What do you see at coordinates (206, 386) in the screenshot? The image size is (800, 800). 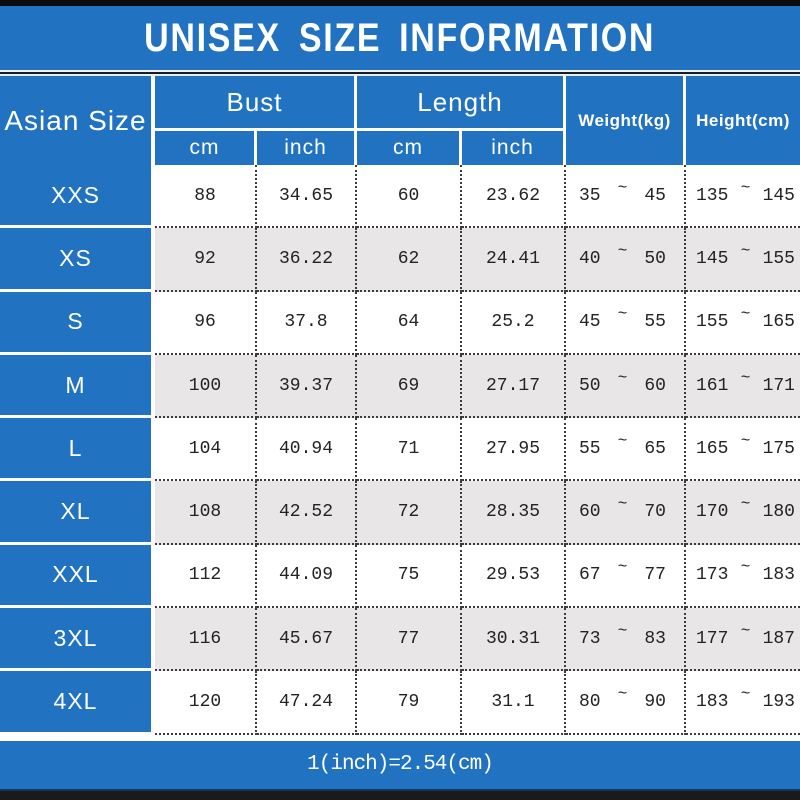 I see `bust-cm-value: 100` at bounding box center [206, 386].